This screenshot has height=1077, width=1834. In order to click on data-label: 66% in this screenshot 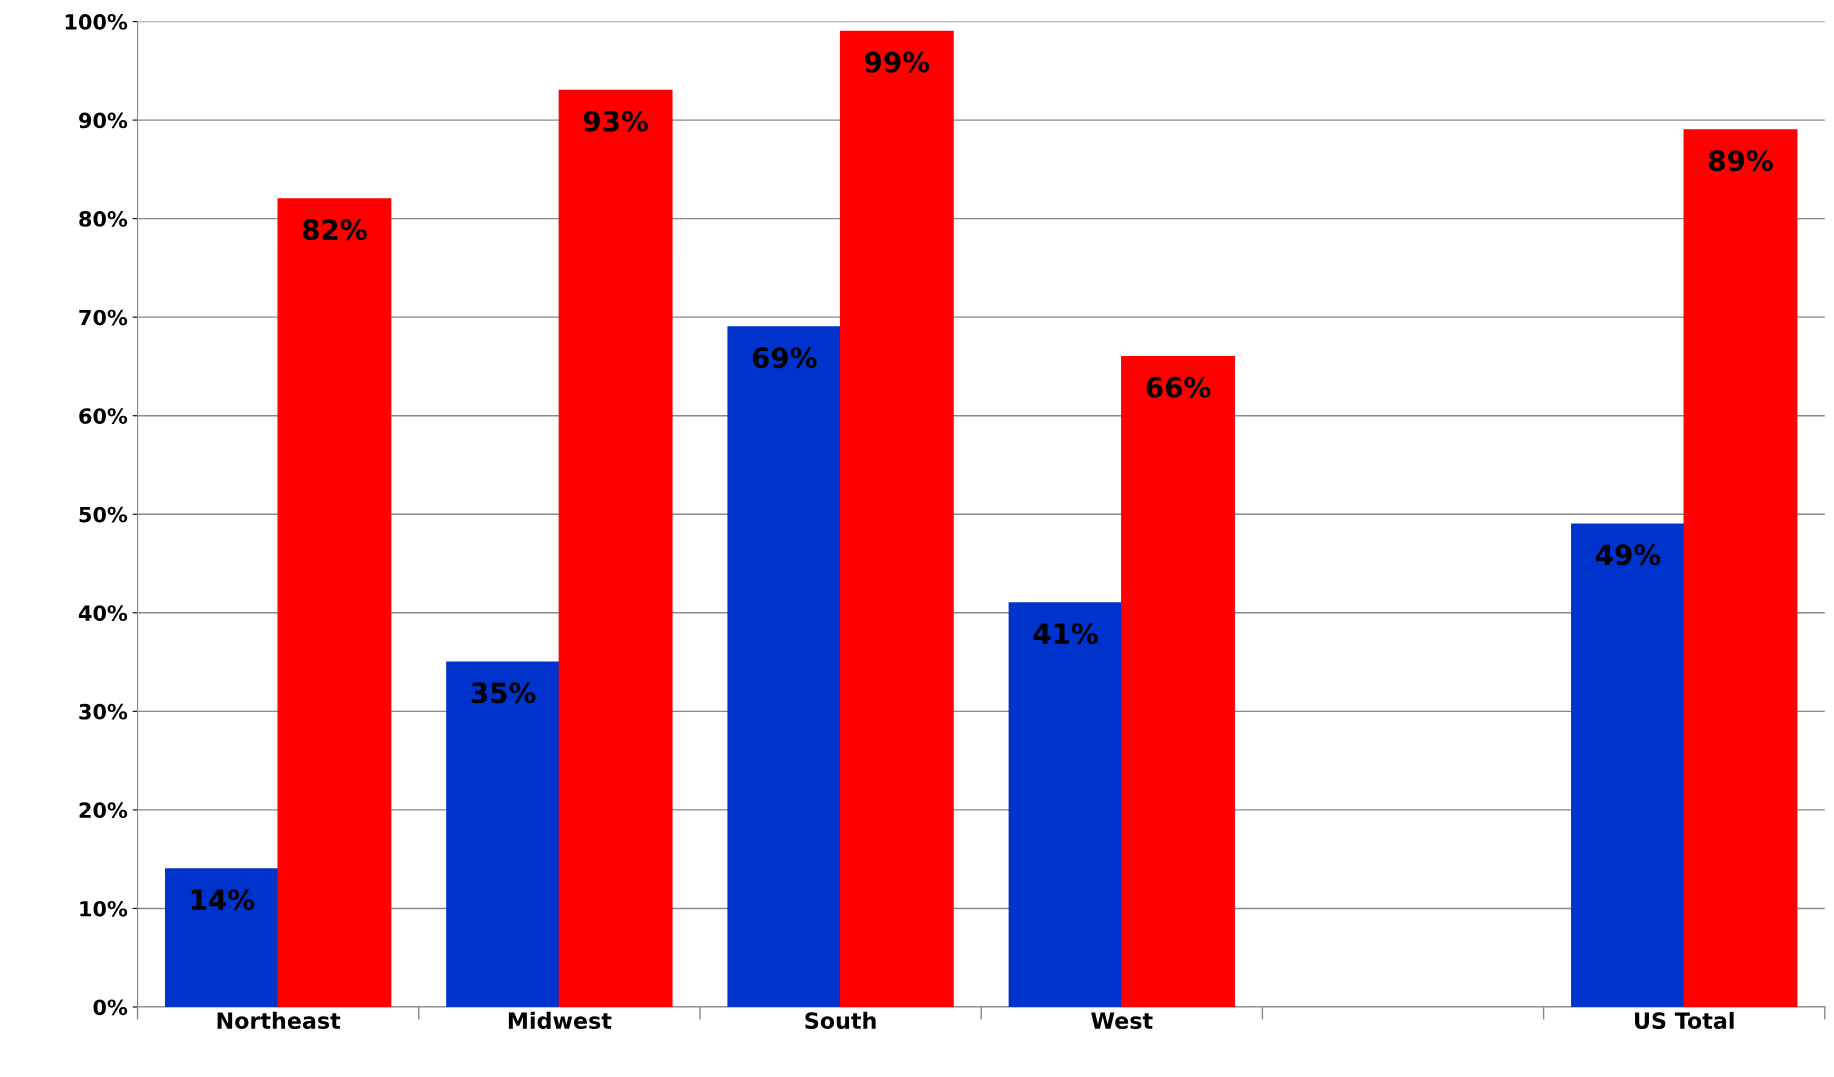, I will do `click(1178, 387)`.